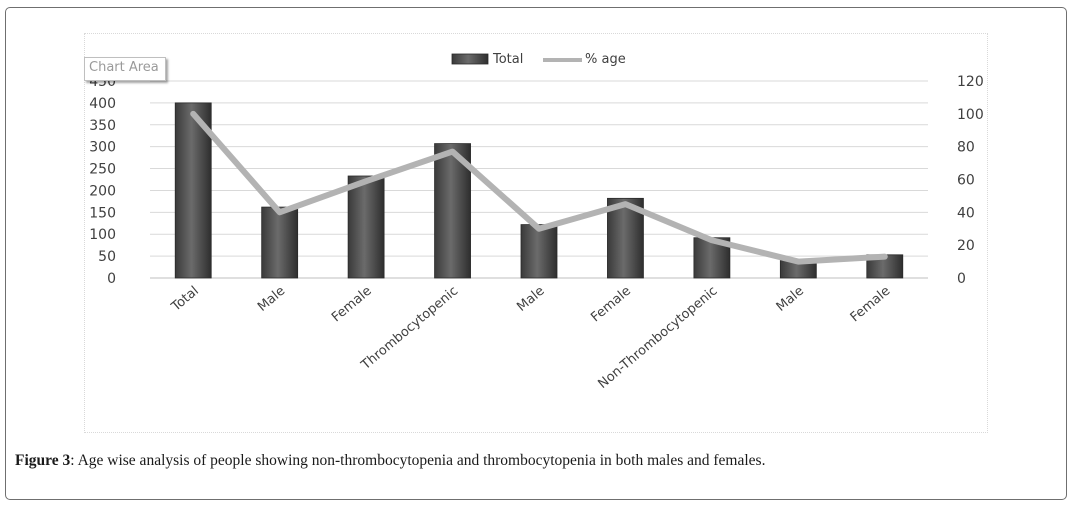 The height and width of the screenshot is (506, 1074). I want to click on x-axis-category-label: Thrombocytopenic, so click(409, 329).